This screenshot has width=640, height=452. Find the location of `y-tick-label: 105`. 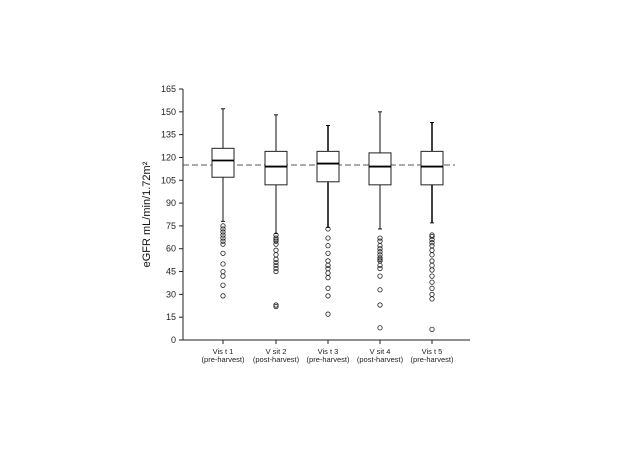

y-tick-label: 105 is located at coordinates (168, 180).